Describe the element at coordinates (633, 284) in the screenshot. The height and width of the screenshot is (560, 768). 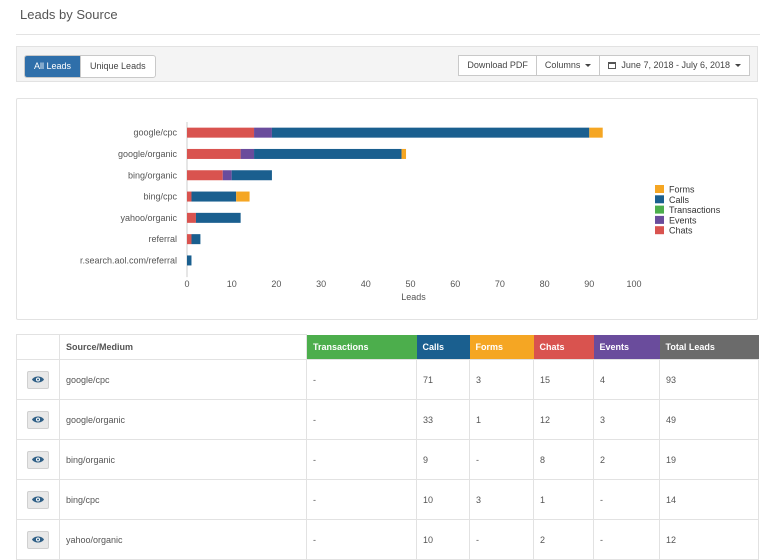
I see `x-tick-label: 100` at that location.